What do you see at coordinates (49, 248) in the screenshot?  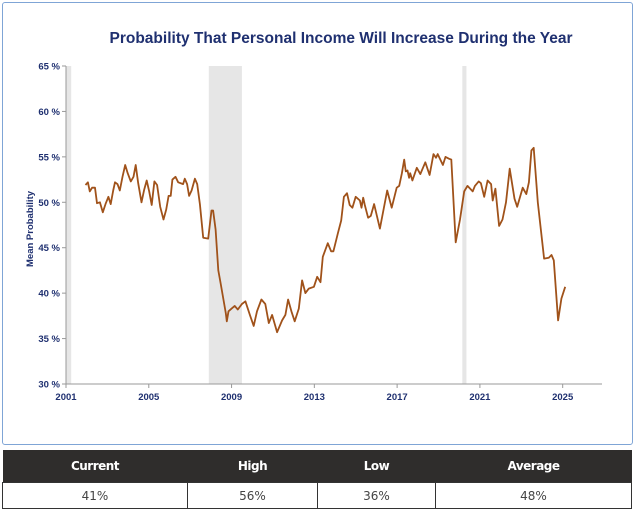 I see `y-tick-label: 45 %` at bounding box center [49, 248].